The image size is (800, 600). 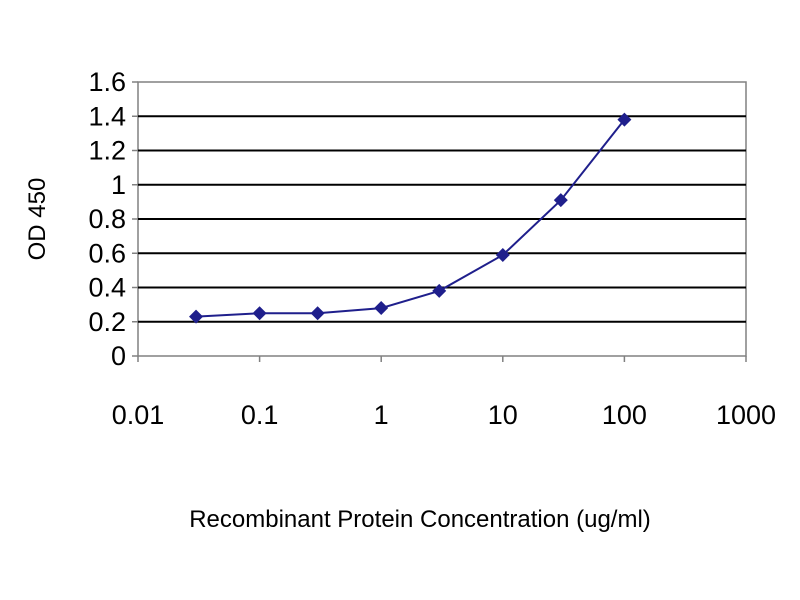 I want to click on y-tick-label: 0.6, so click(x=107, y=253).